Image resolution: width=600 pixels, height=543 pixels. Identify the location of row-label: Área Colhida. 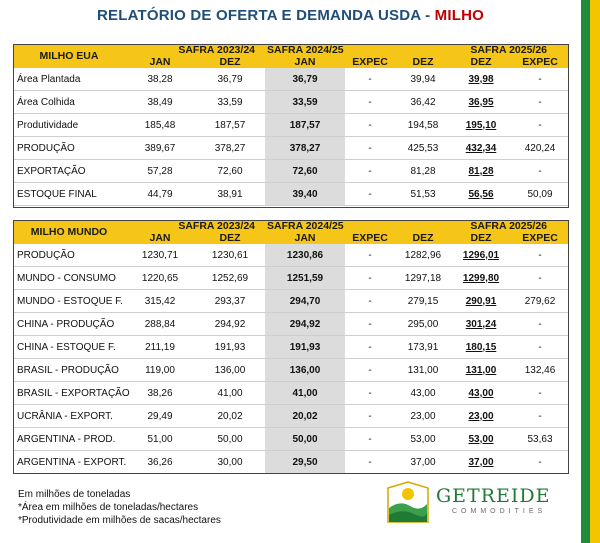
(69, 102).